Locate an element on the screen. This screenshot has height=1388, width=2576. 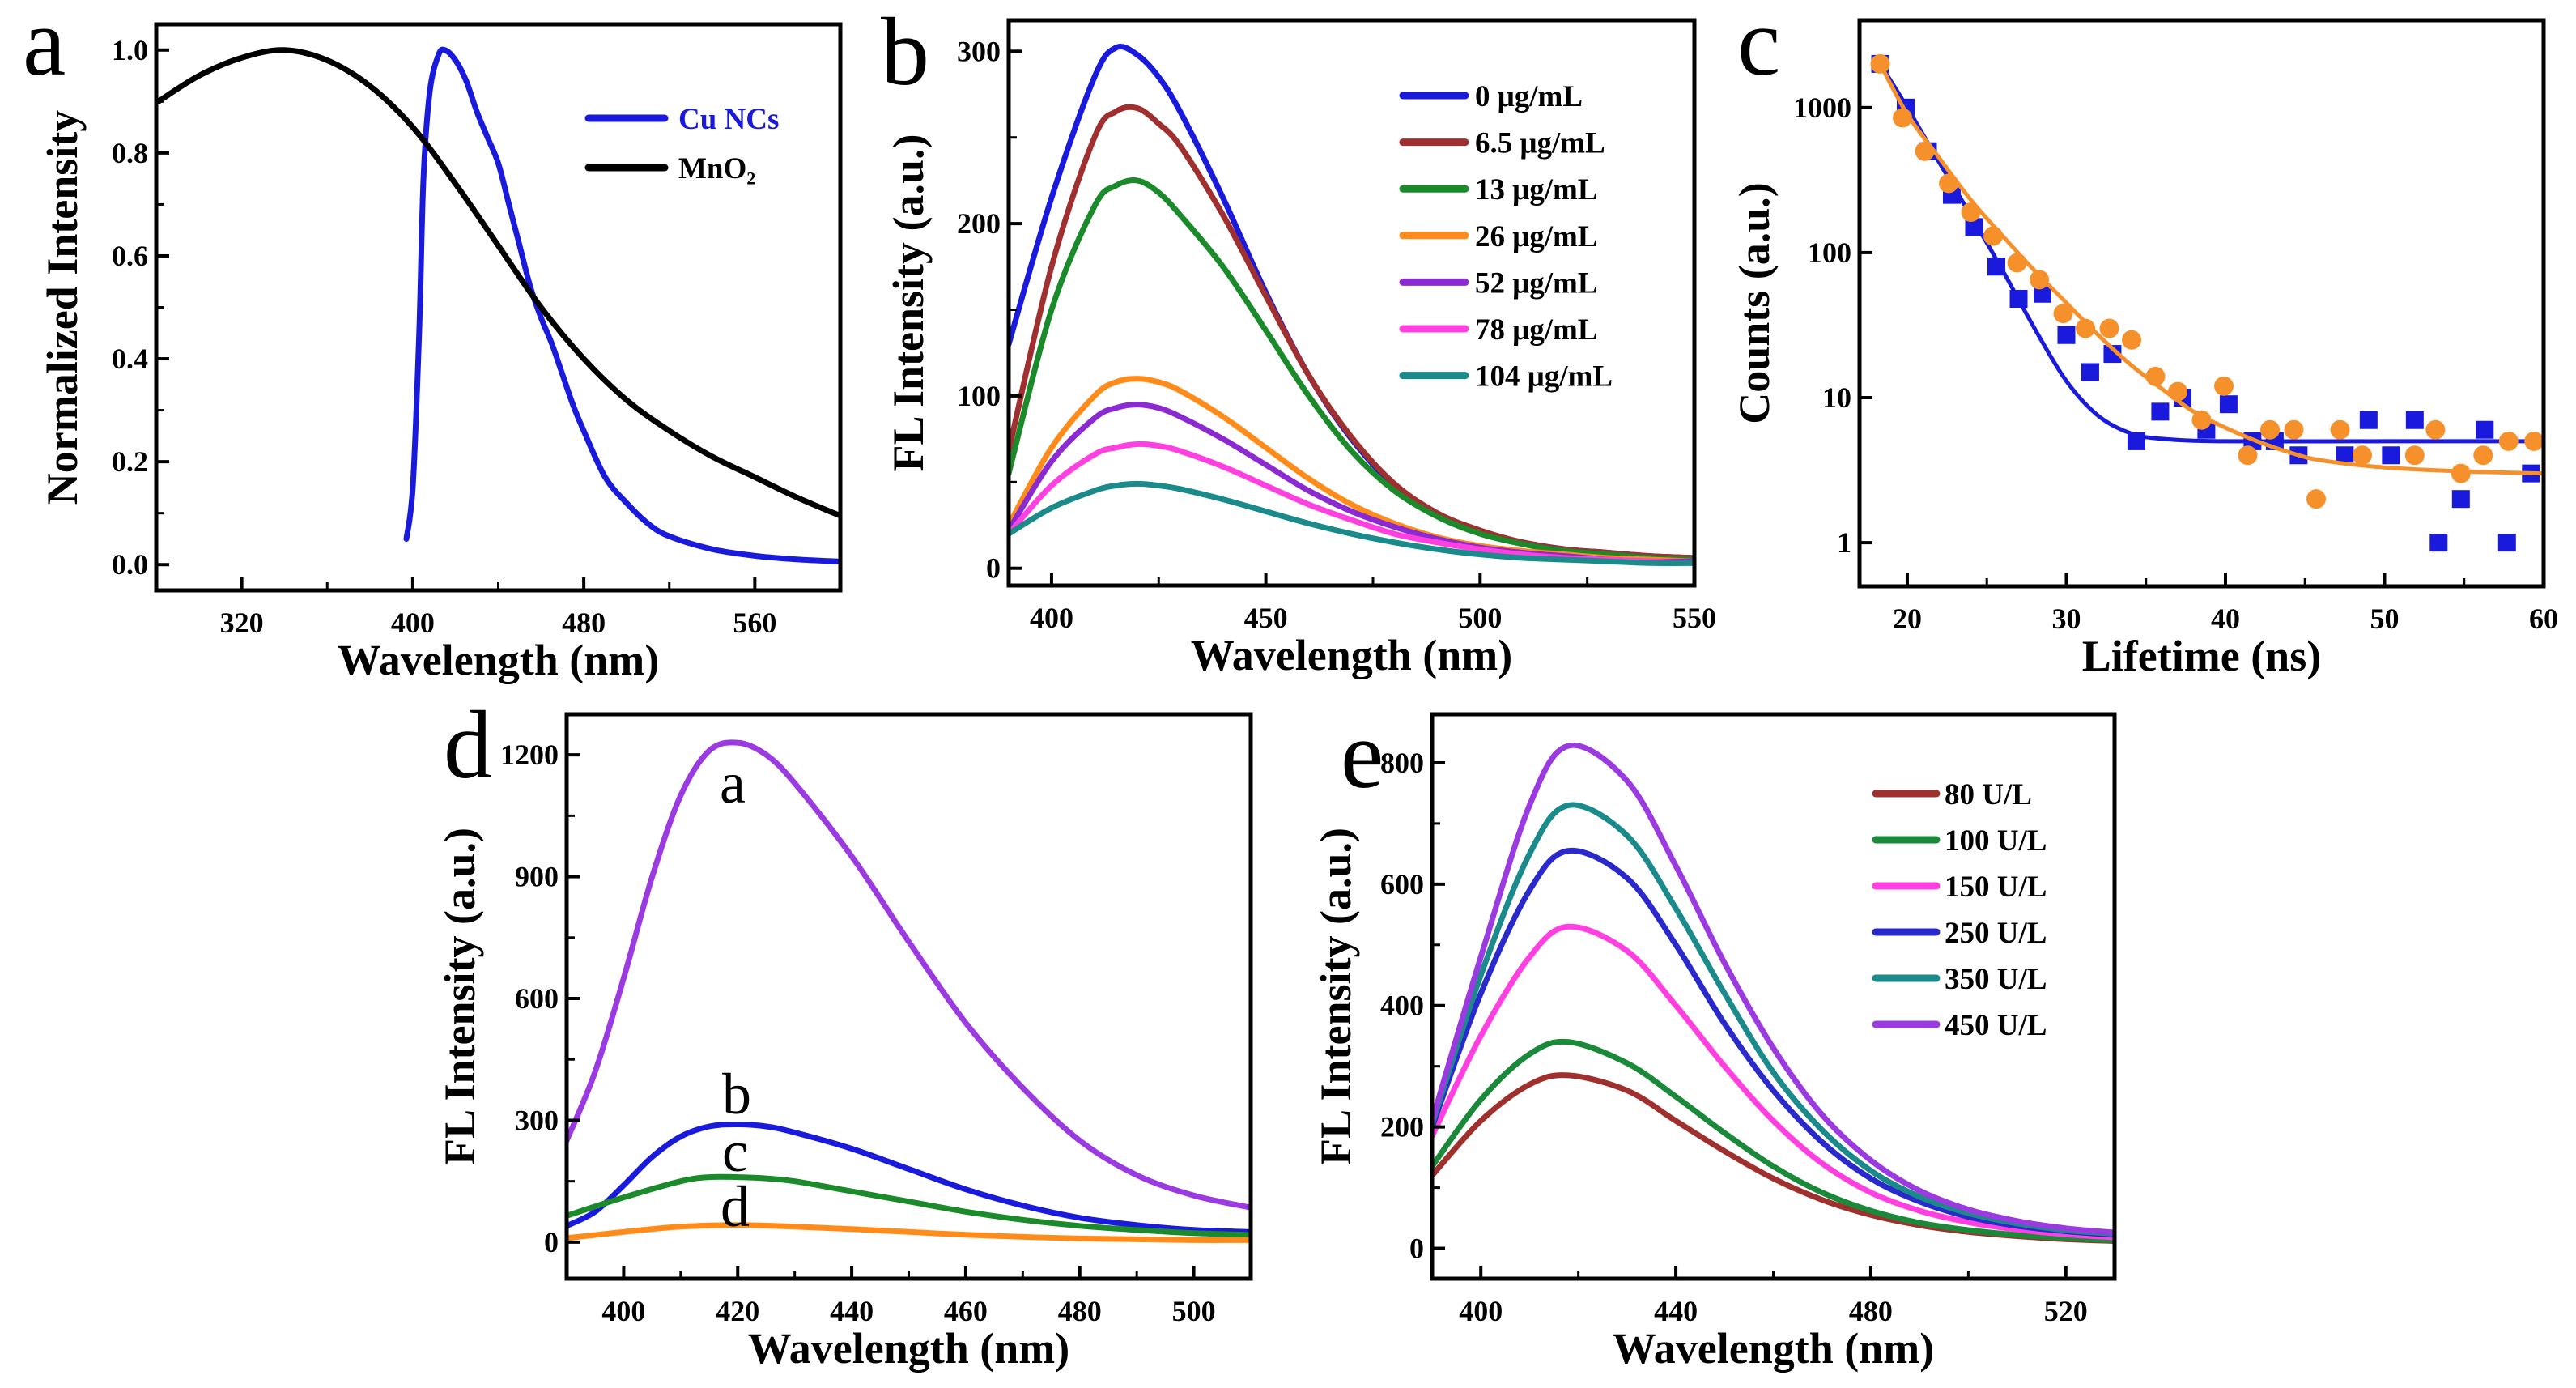
x-tick-label: 320 is located at coordinates (242, 623).